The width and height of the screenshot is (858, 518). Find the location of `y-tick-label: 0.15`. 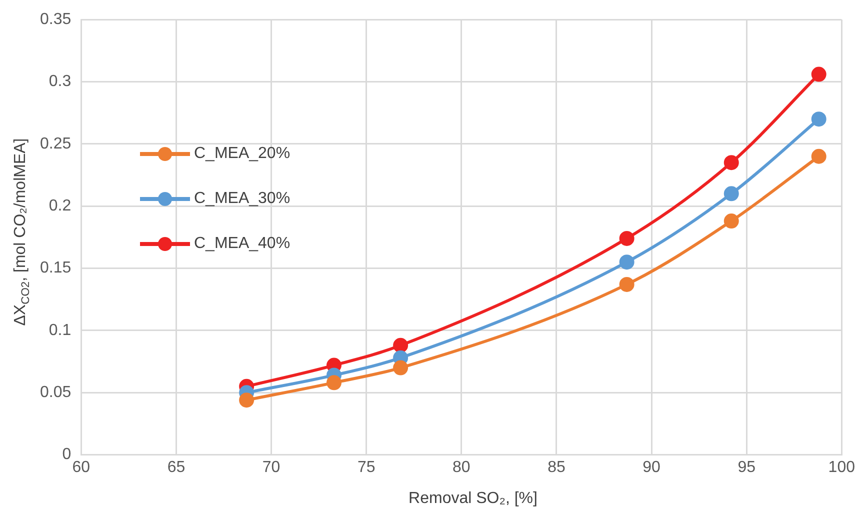

y-tick-label: 0.15 is located at coordinates (56, 268).